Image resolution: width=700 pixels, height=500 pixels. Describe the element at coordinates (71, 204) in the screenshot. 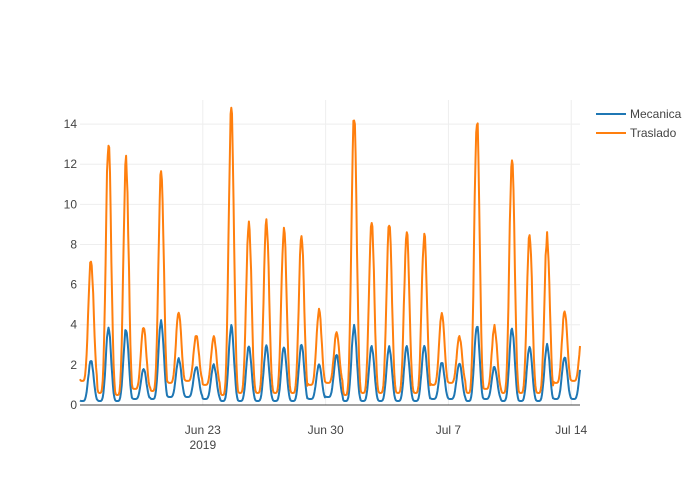

I see `y-tick-label: 10` at that location.